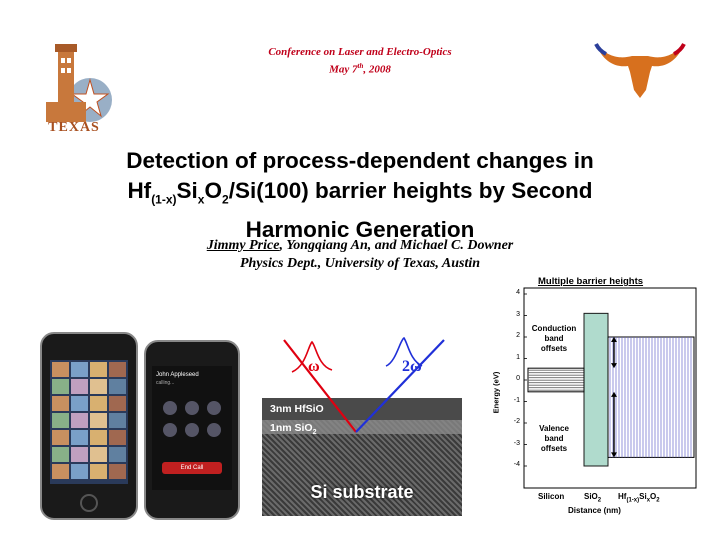 The image size is (720, 557). I want to click on iphone-photo: John Appleseed calling... End Call, so click(145, 426).